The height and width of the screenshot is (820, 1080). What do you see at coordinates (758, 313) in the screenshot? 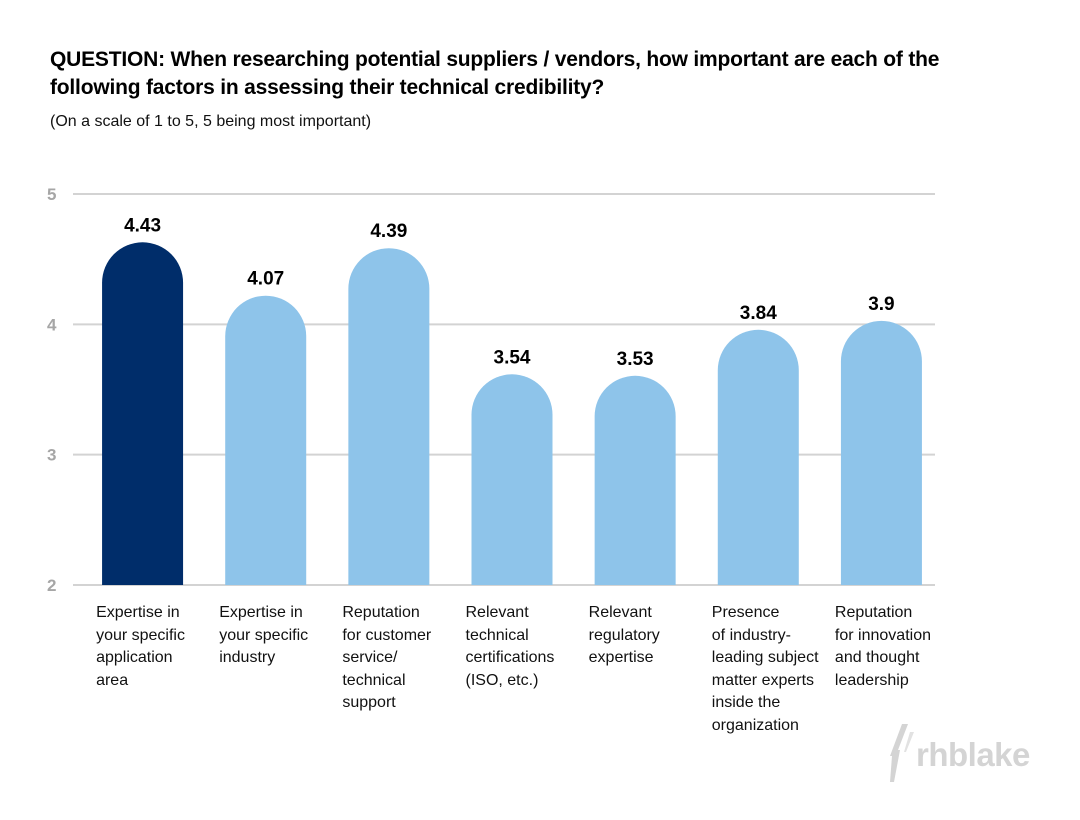
I see `value-label: 3.84` at bounding box center [758, 313].